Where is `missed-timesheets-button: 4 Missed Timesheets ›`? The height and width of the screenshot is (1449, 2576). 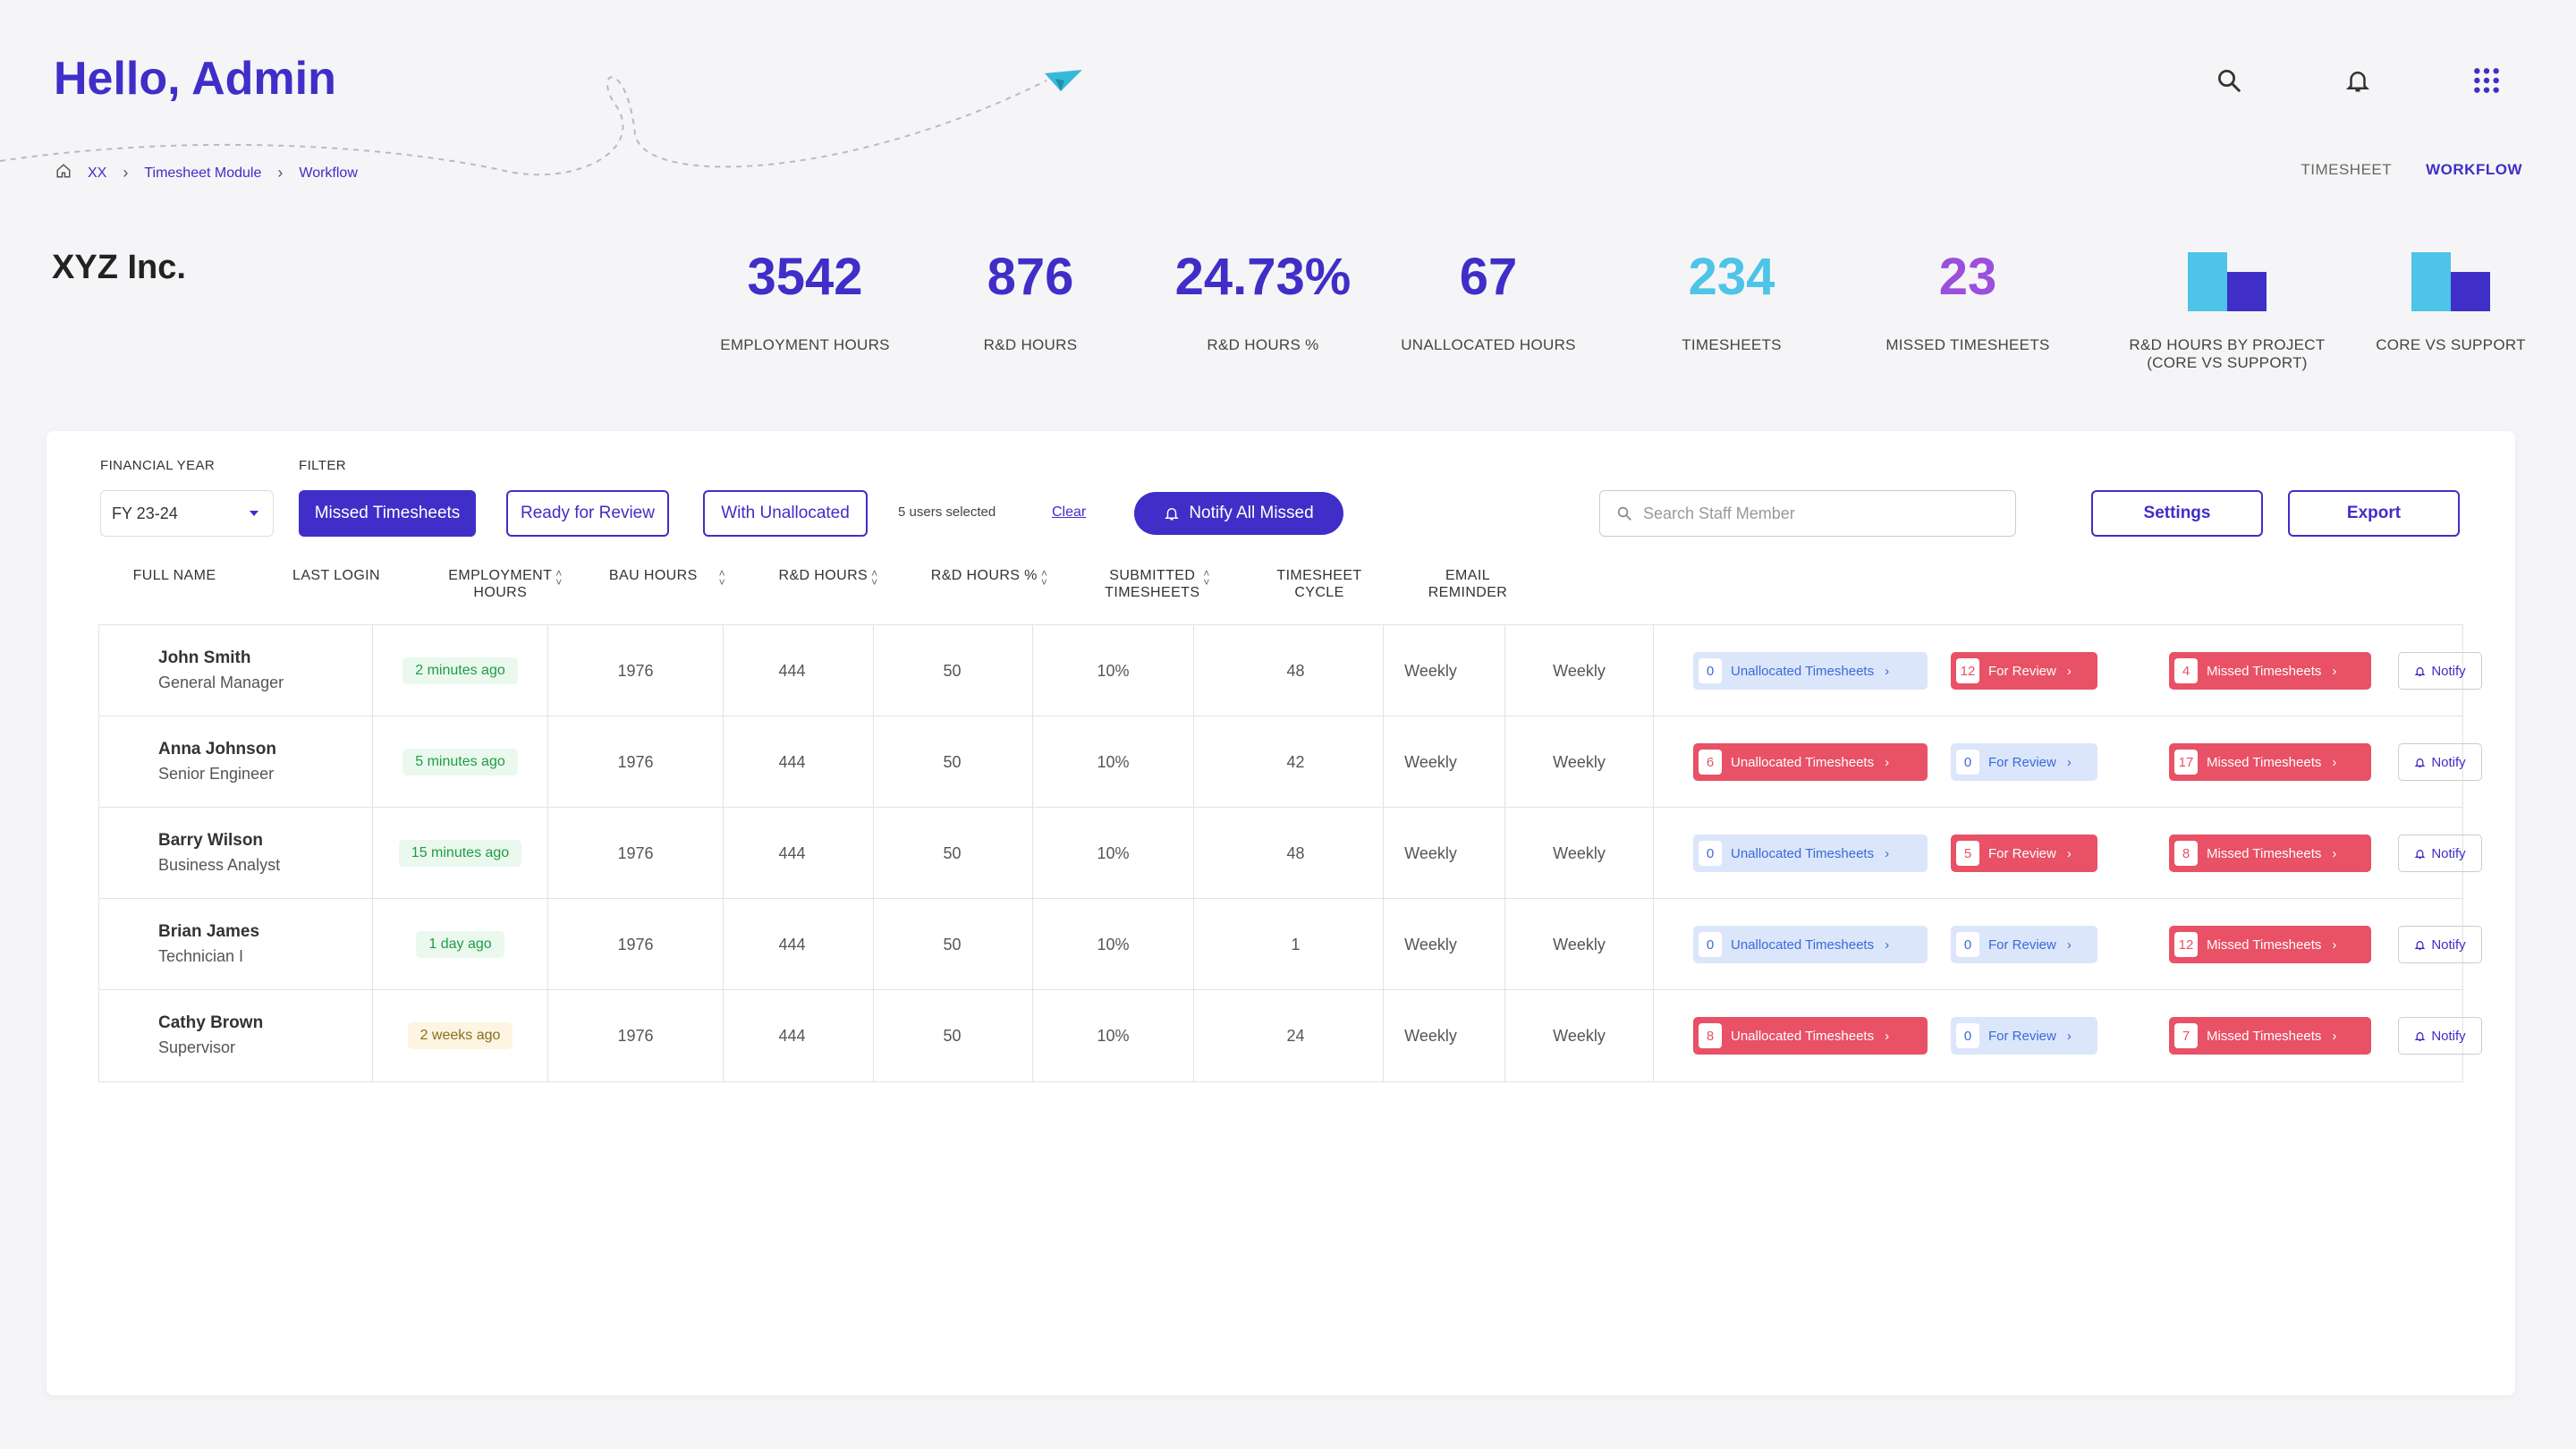
missed-timesheets-button: 4 Missed Timesheets › is located at coordinates (2270, 671).